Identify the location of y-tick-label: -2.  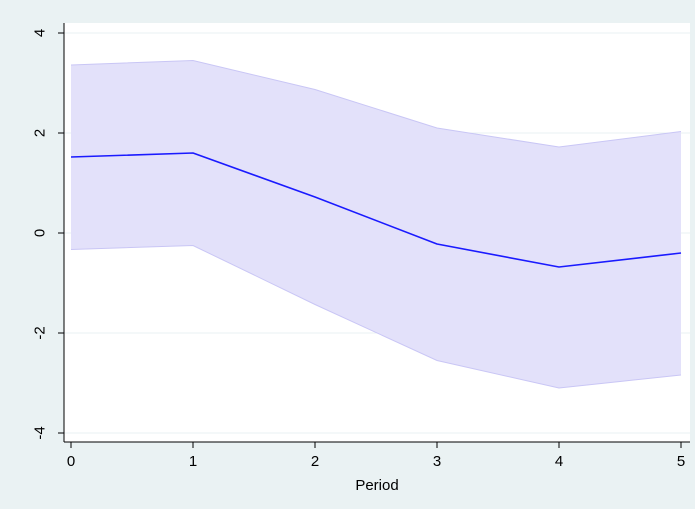
(40, 332).